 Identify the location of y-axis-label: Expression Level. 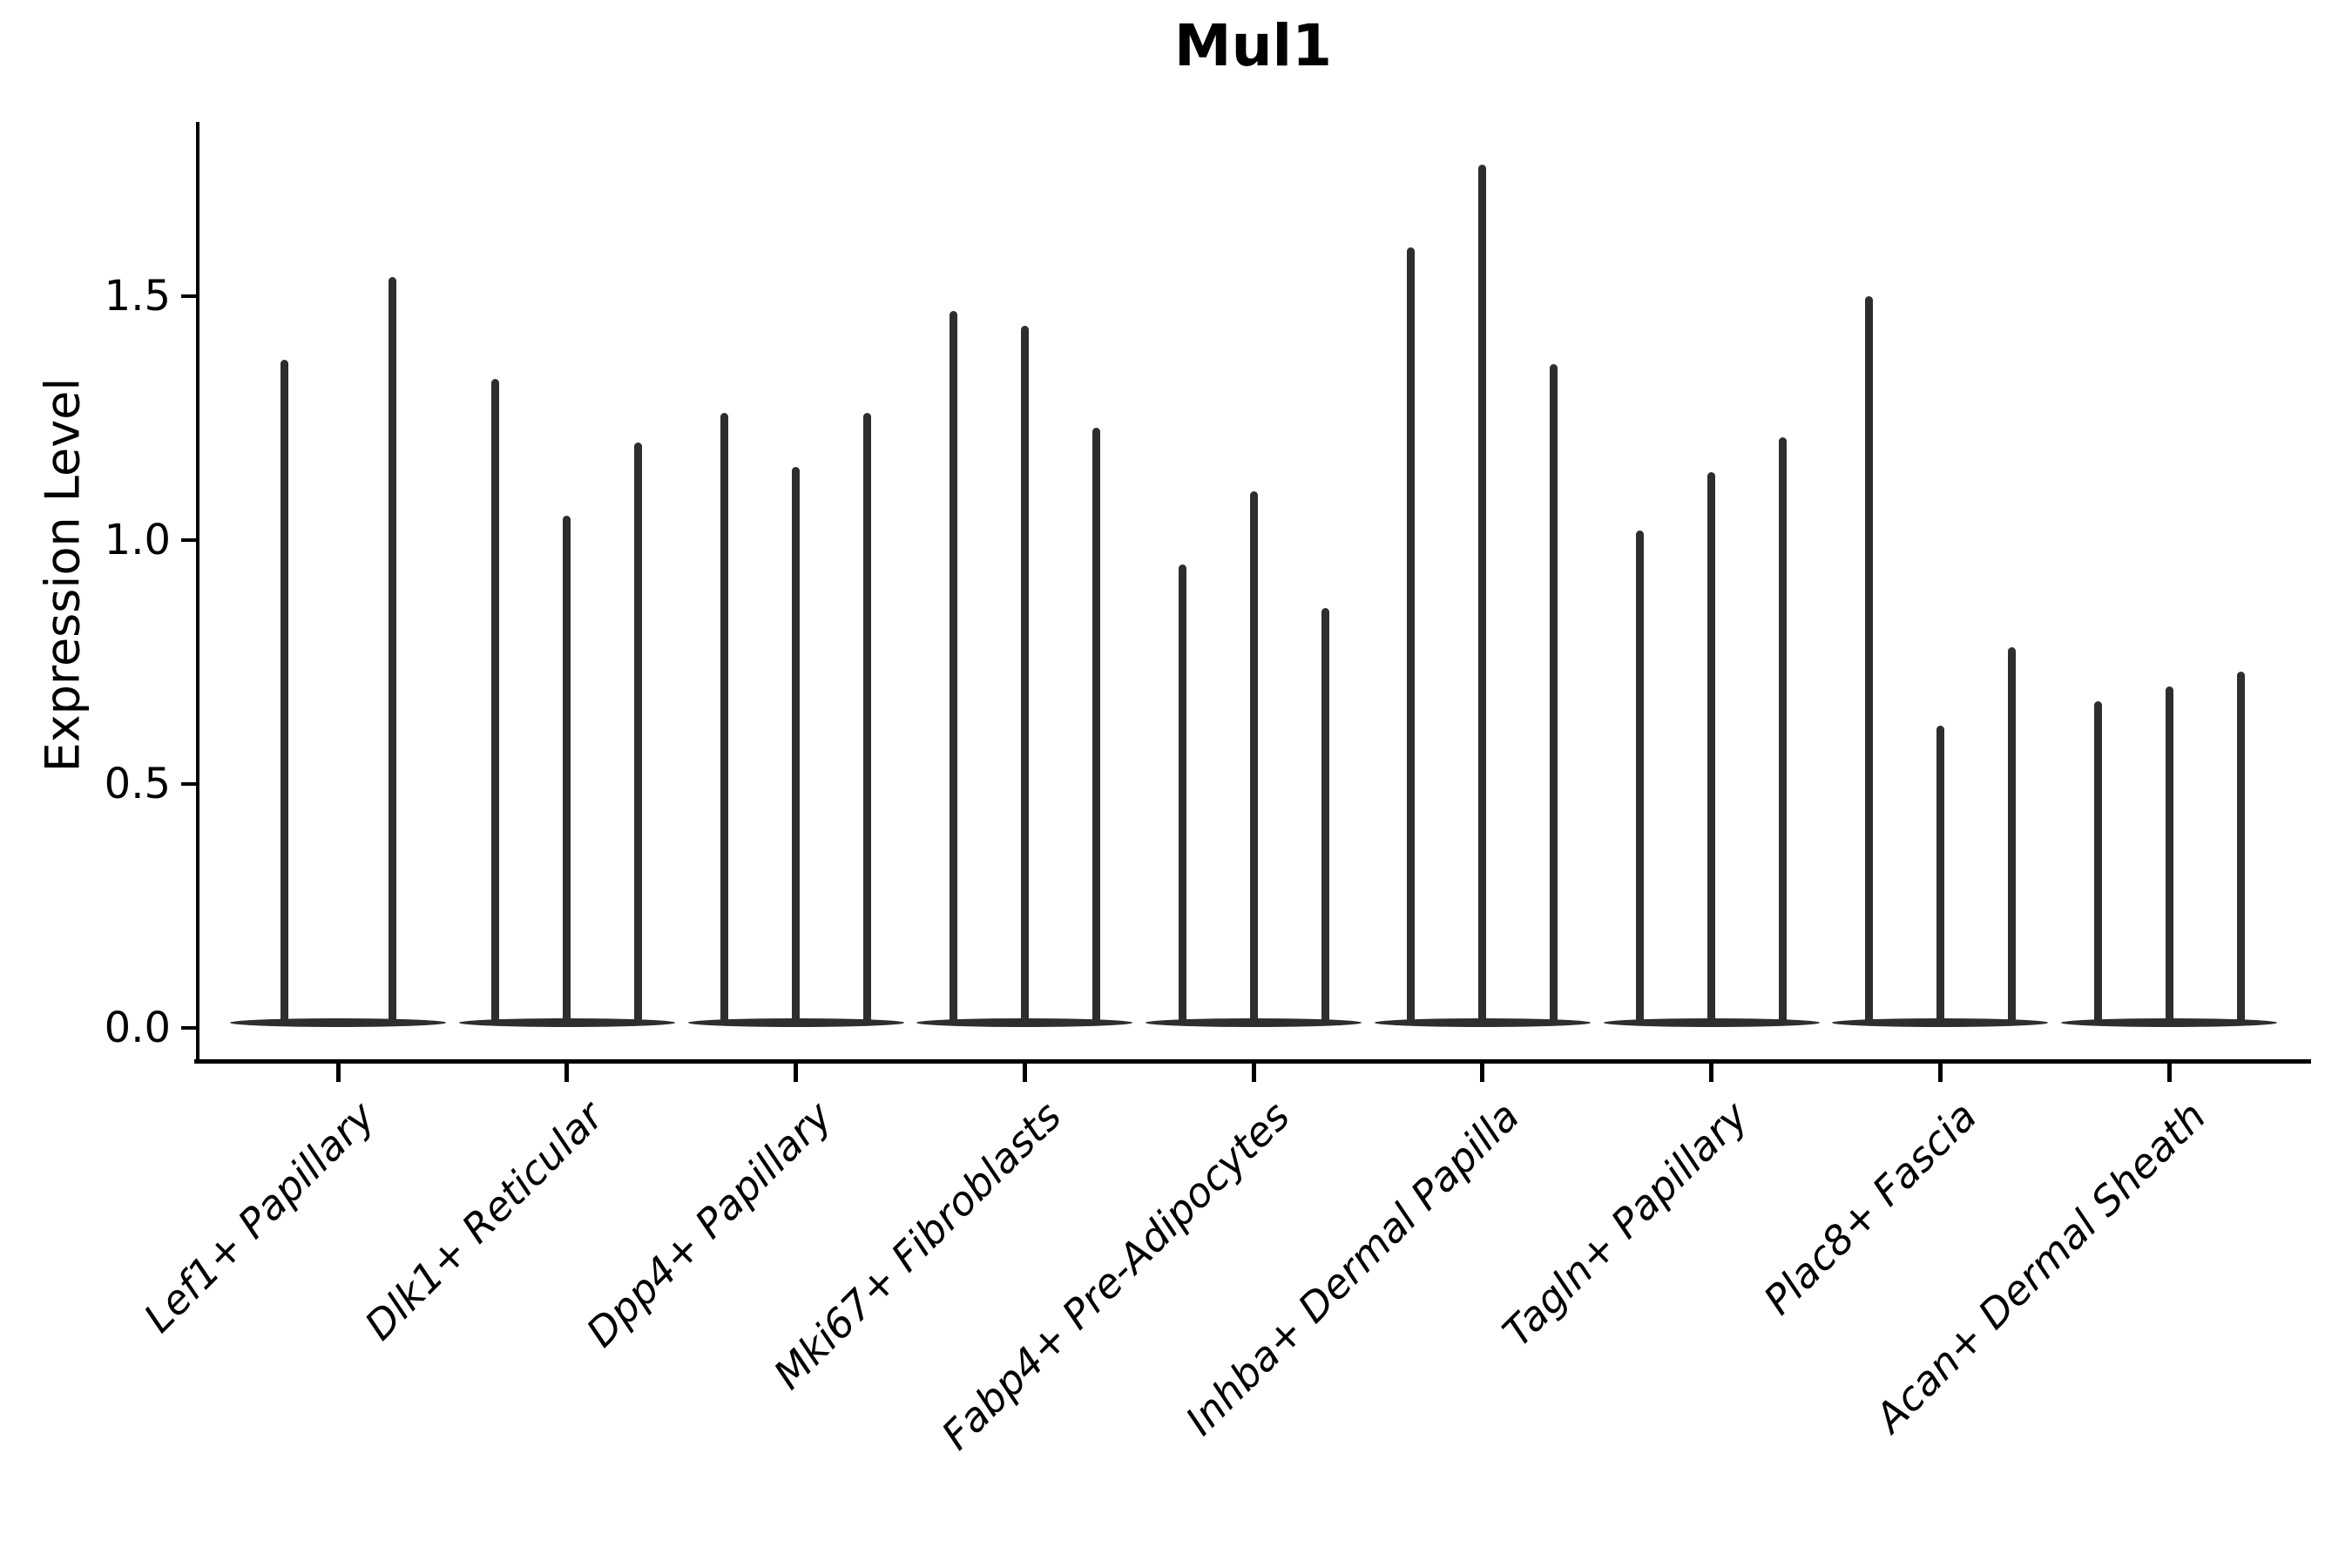
(63, 575).